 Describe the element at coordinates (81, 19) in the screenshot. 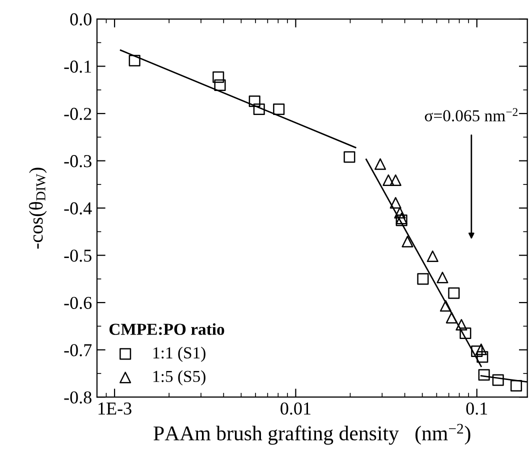

I see `y-tick-label: 0.0` at that location.